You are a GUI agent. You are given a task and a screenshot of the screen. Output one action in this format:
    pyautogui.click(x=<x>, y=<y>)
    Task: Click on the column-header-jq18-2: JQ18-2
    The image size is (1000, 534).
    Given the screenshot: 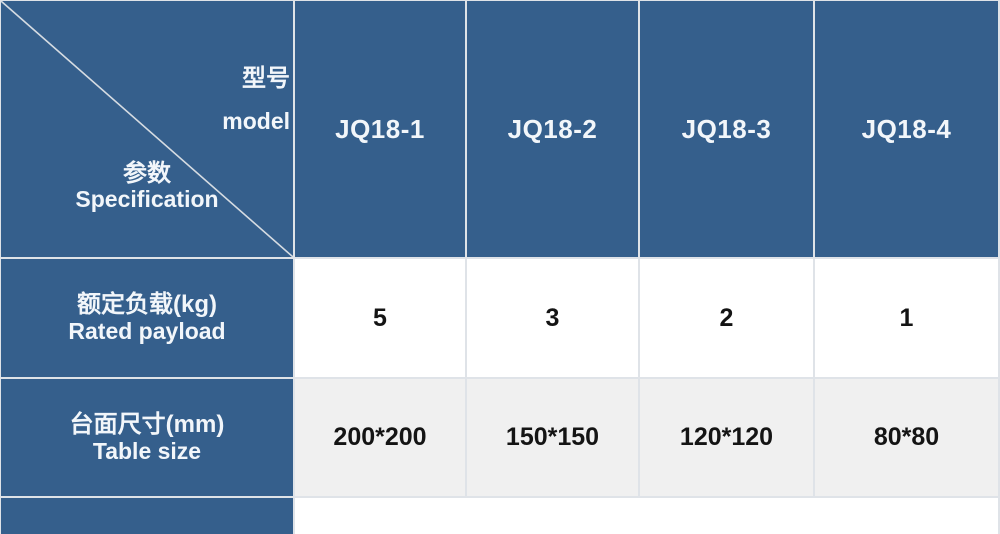 What is the action you would take?
    pyautogui.click(x=552, y=129)
    